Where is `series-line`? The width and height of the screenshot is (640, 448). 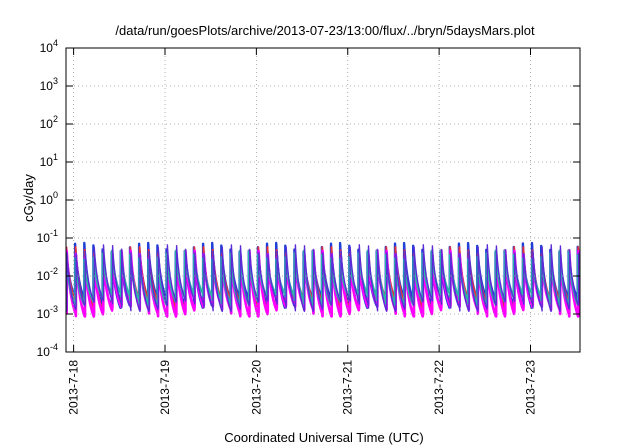
series-line is located at coordinates (323, 278).